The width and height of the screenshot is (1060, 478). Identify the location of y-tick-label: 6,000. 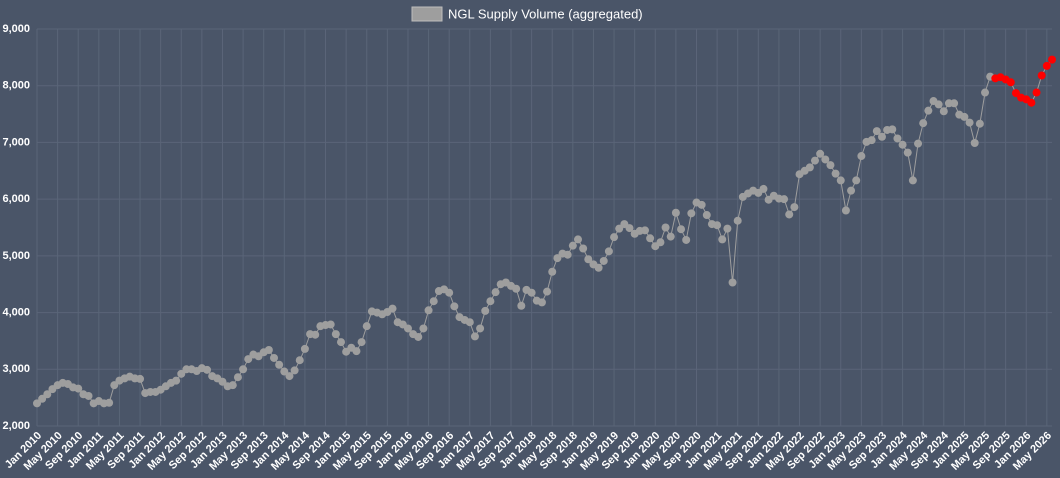
(16, 199).